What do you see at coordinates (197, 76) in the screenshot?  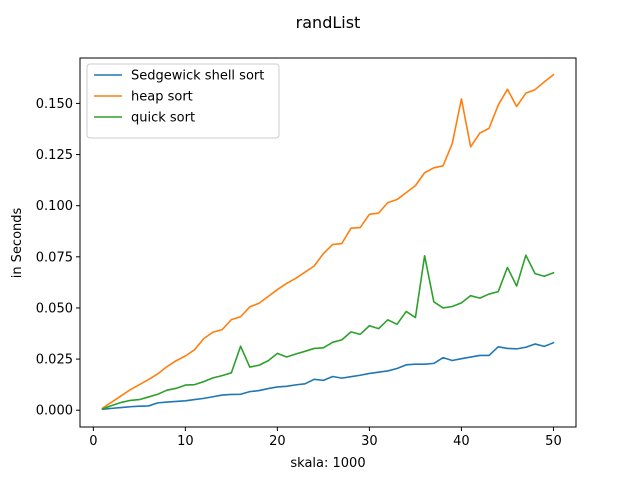 I see `legend-label: Sedgewick shell sort` at bounding box center [197, 76].